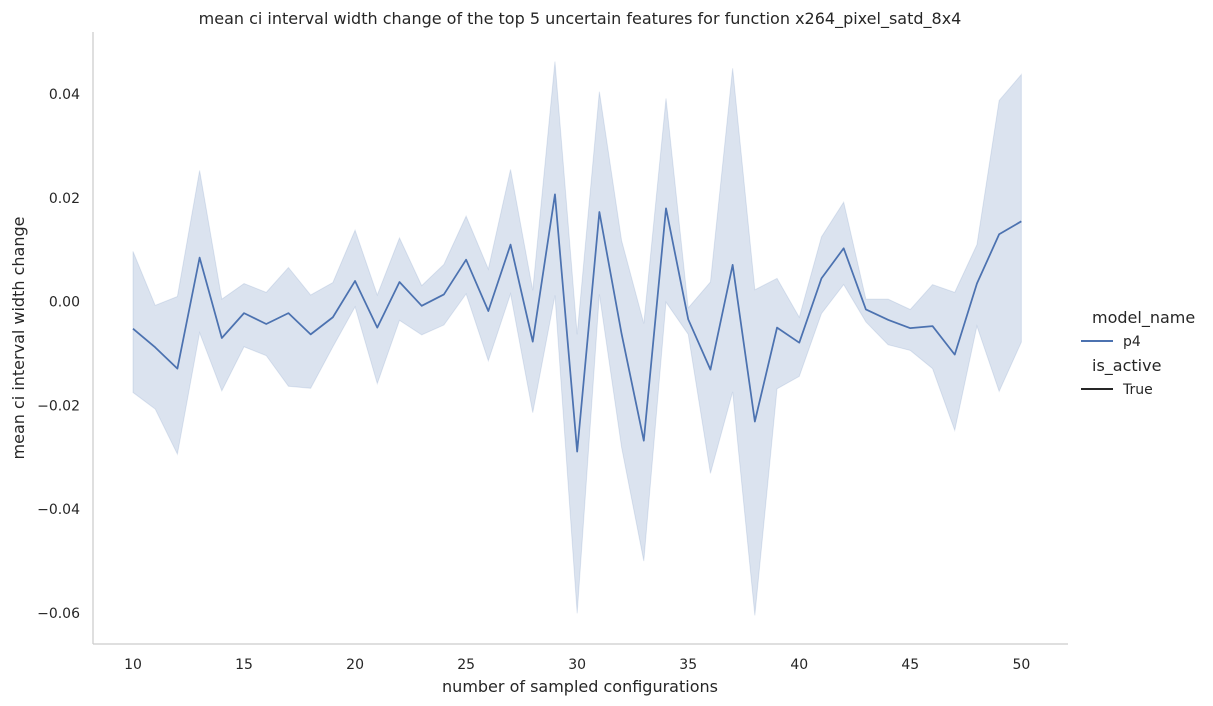 The image size is (1213, 706). What do you see at coordinates (58, 510) in the screenshot?
I see `y-tick-label: −0.04` at bounding box center [58, 510].